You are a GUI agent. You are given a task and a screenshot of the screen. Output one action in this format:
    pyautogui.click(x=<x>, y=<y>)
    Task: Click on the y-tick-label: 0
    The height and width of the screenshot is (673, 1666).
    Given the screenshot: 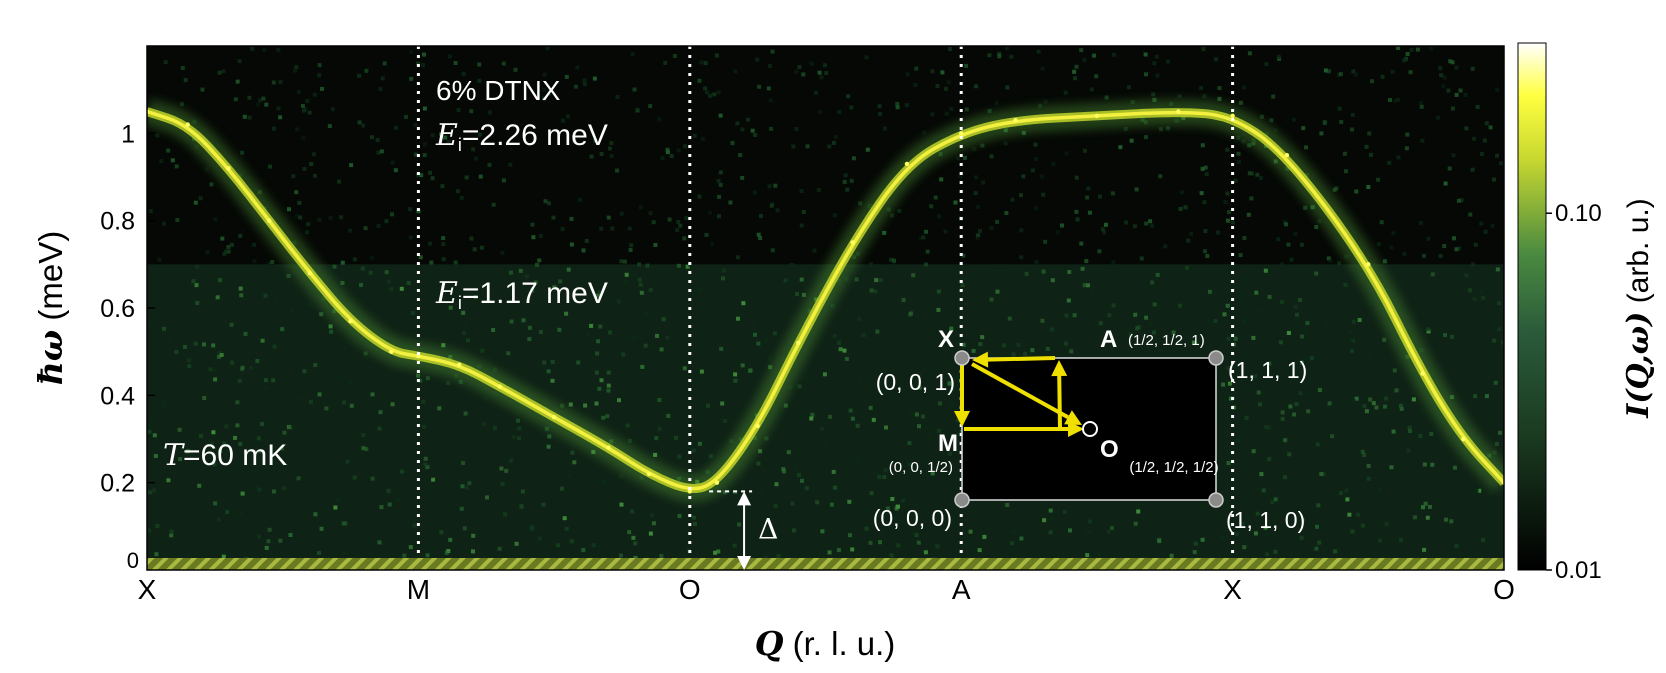 What is the action you would take?
    pyautogui.click(x=133, y=560)
    